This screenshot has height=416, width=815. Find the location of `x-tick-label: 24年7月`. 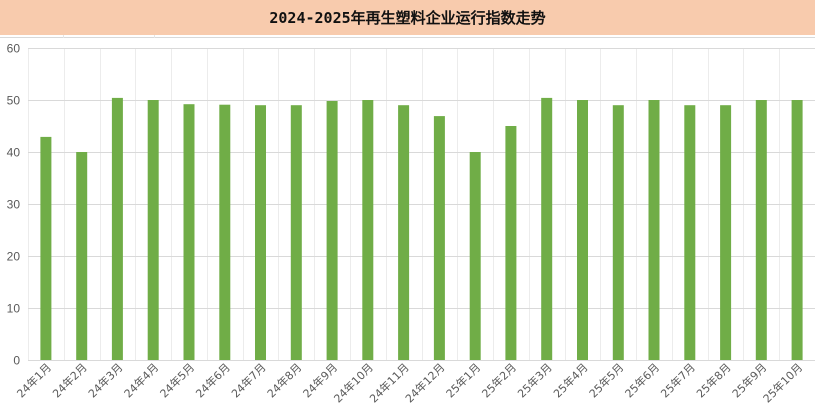

x-tick-label: 24年7月 is located at coordinates (248, 380).